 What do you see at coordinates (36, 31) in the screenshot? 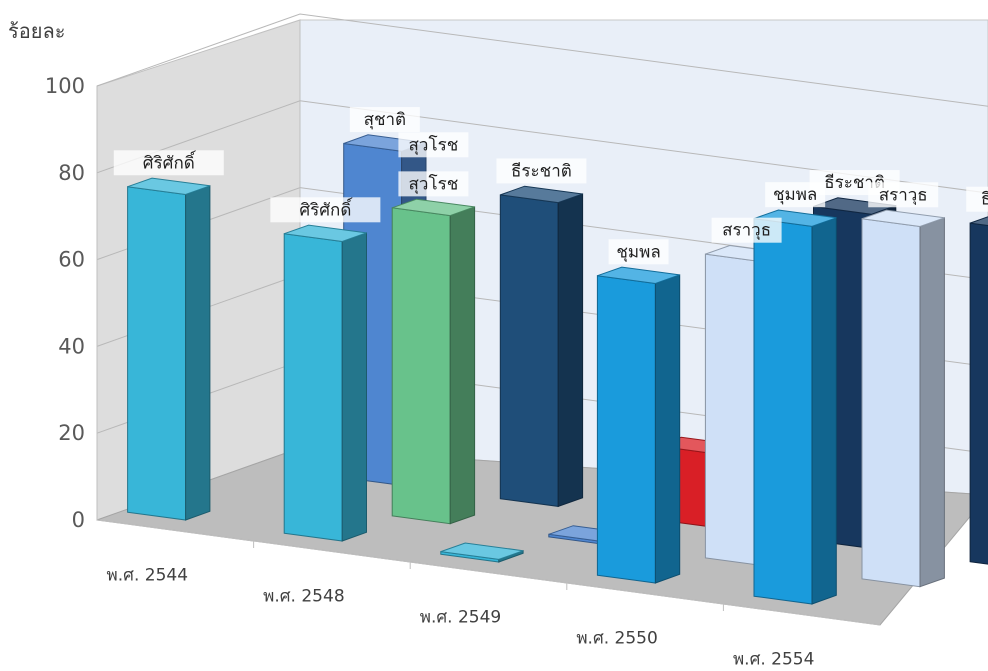
I see `y-axis-unit-label: ร้อยละ` at bounding box center [36, 31].